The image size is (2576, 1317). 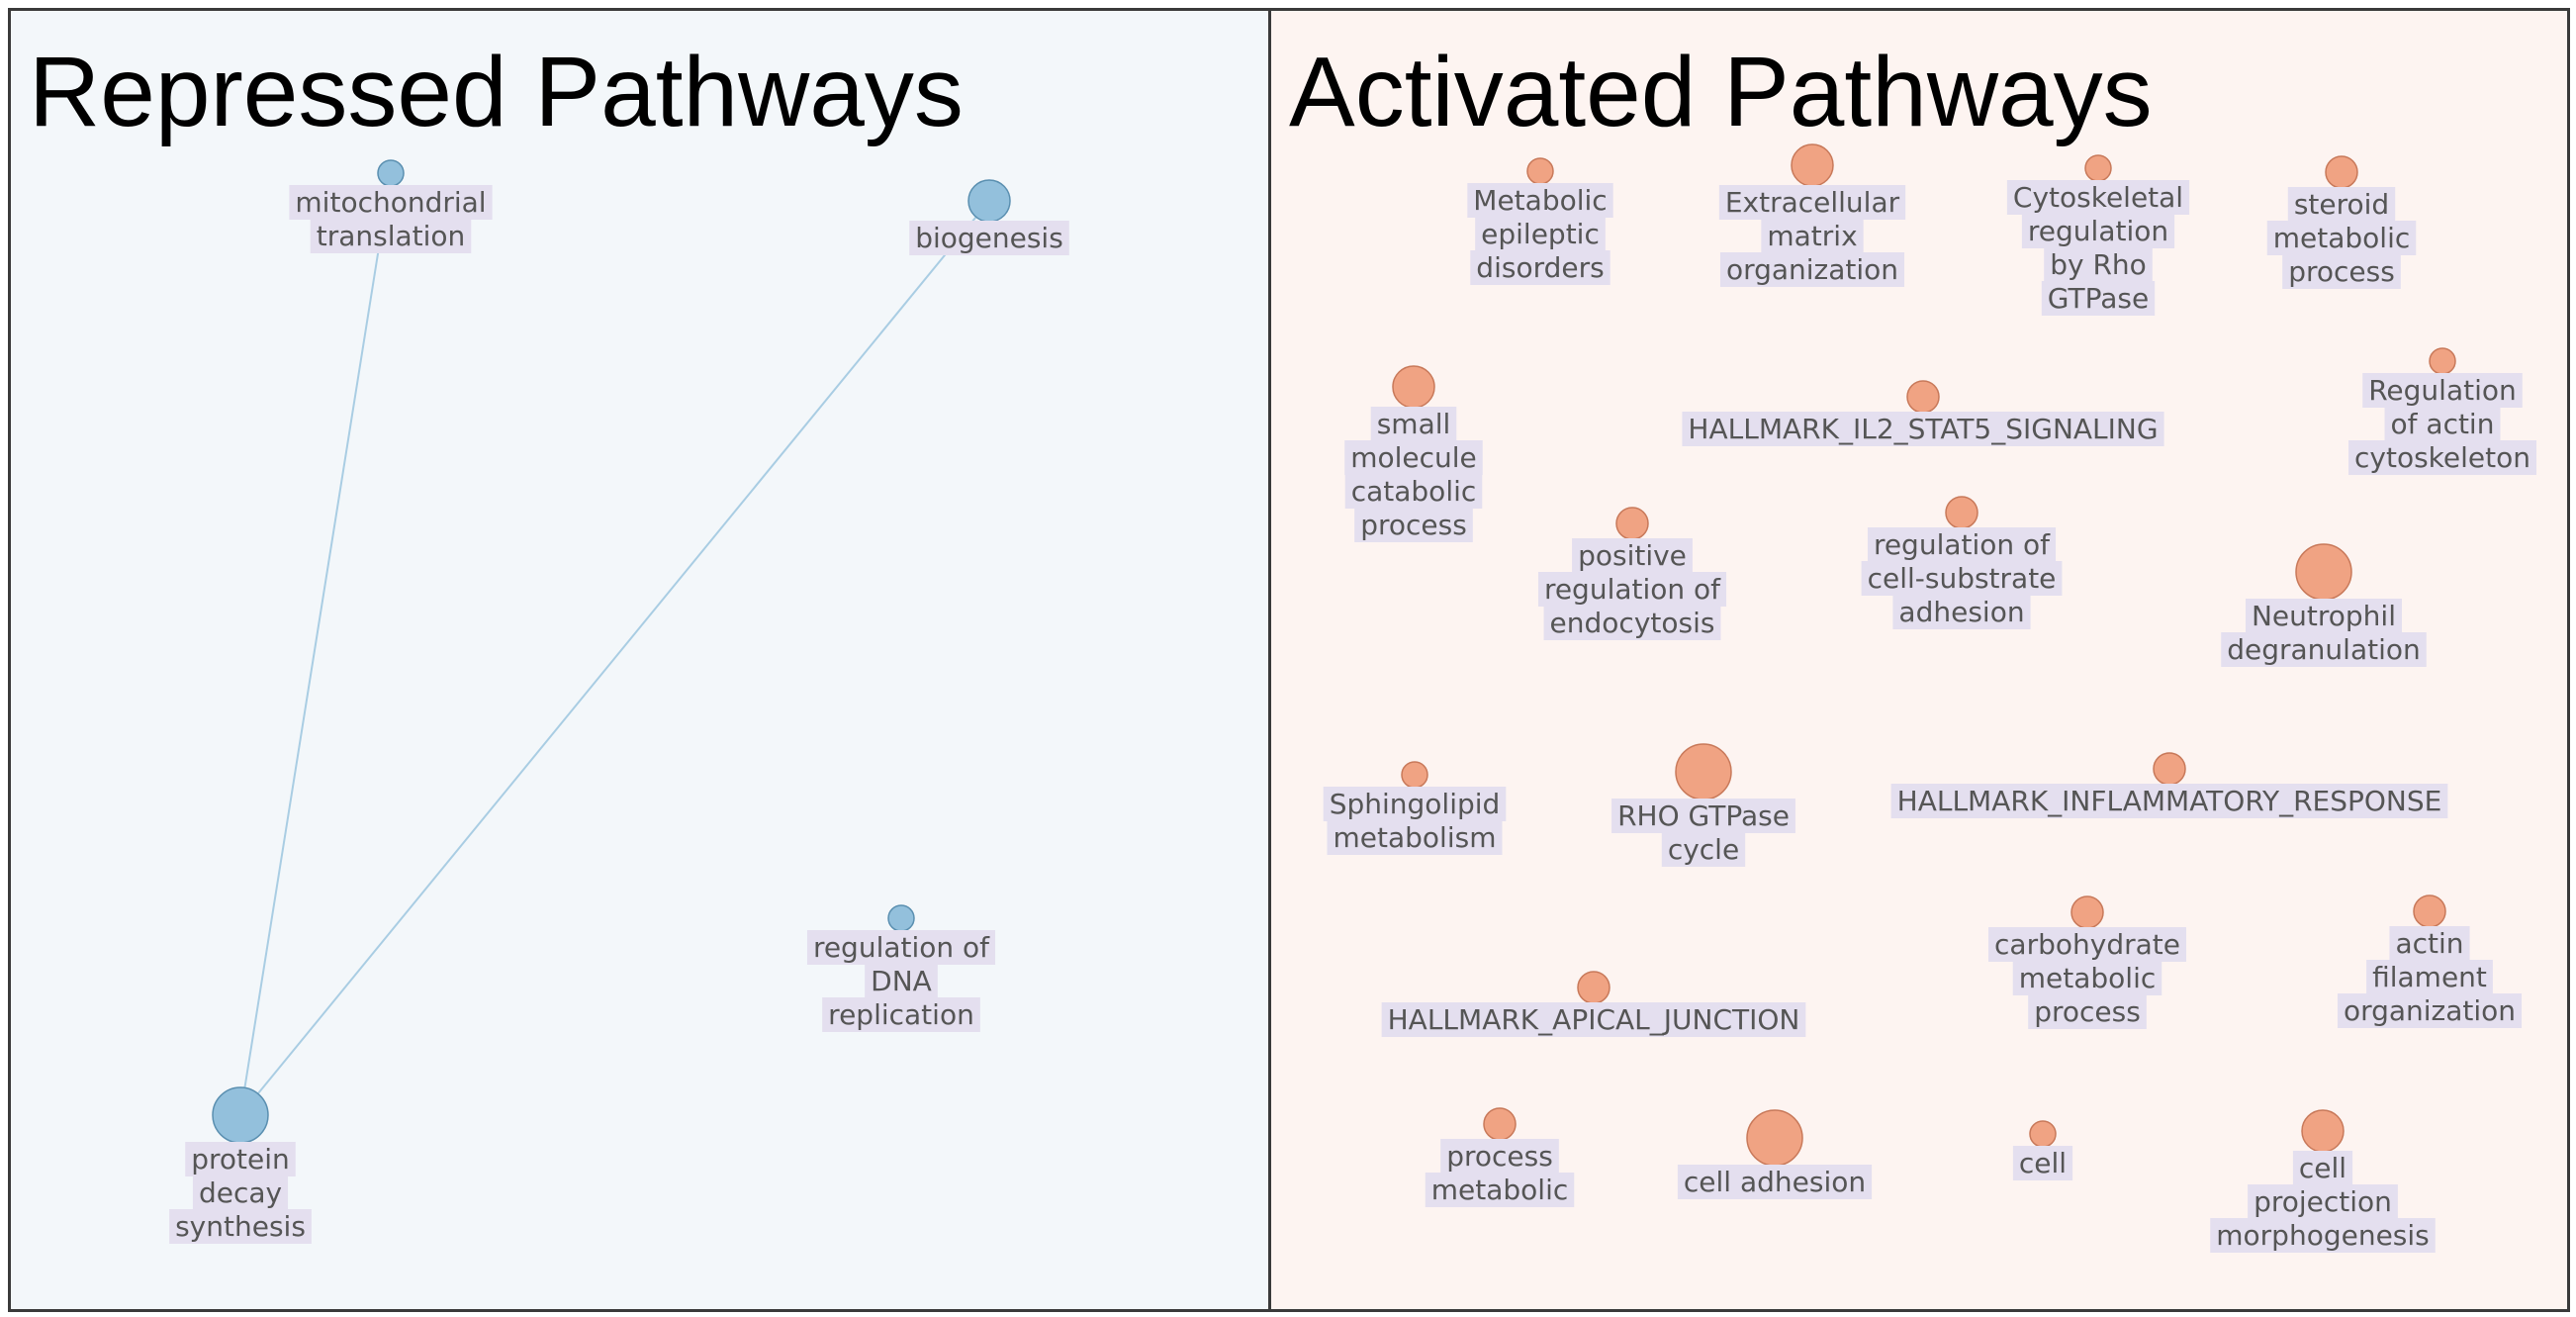 I want to click on node-label: of actin, so click(x=2443, y=424).